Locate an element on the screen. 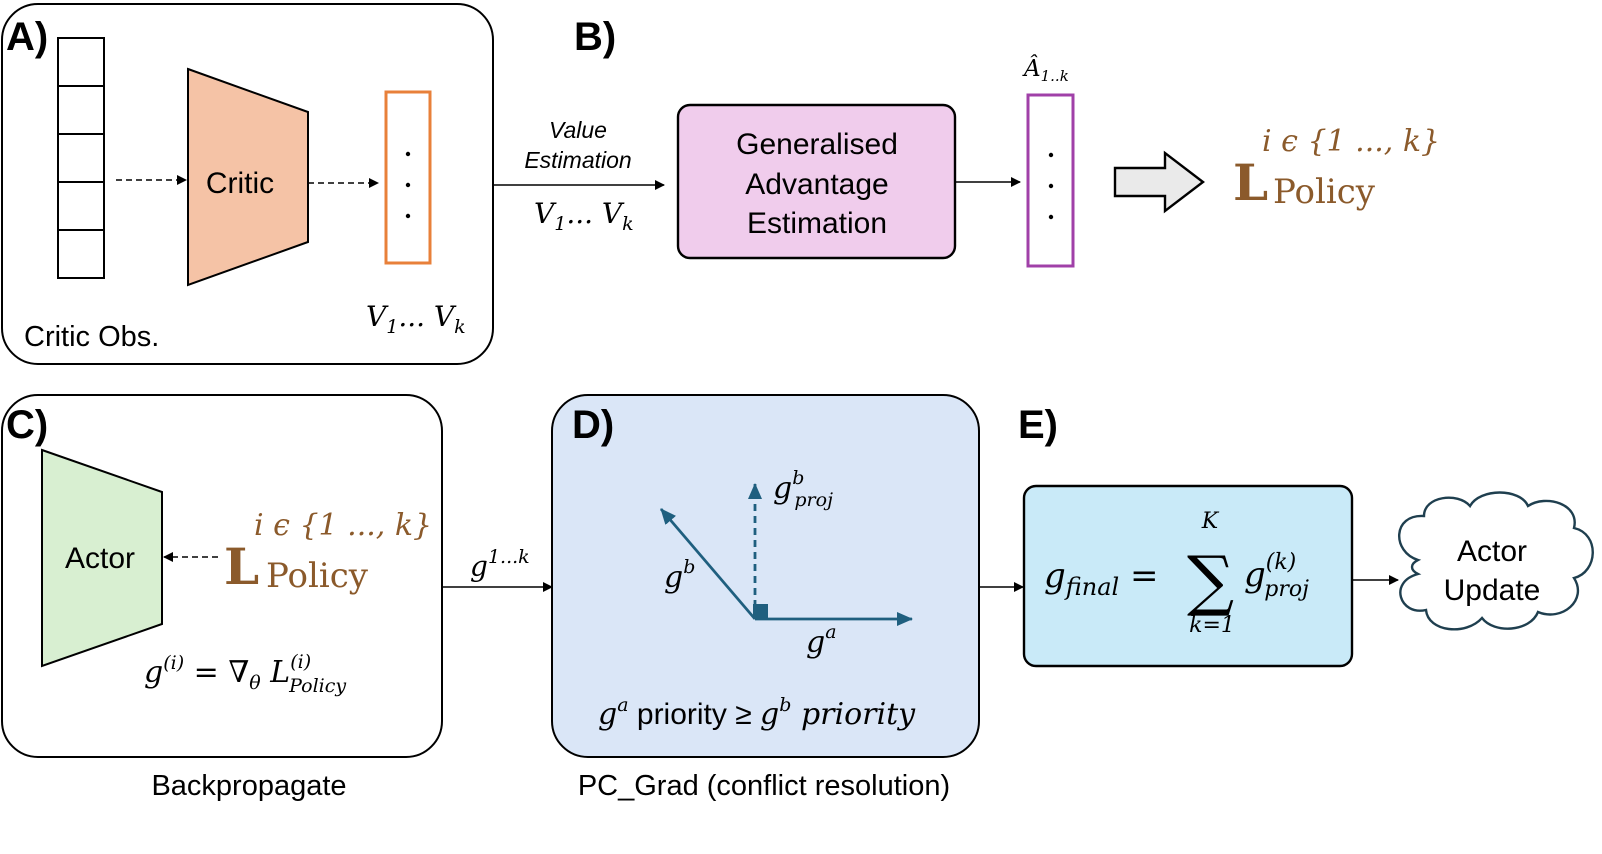  priority-statement: ga priority ≥ gb priority is located at coordinates (757, 713).